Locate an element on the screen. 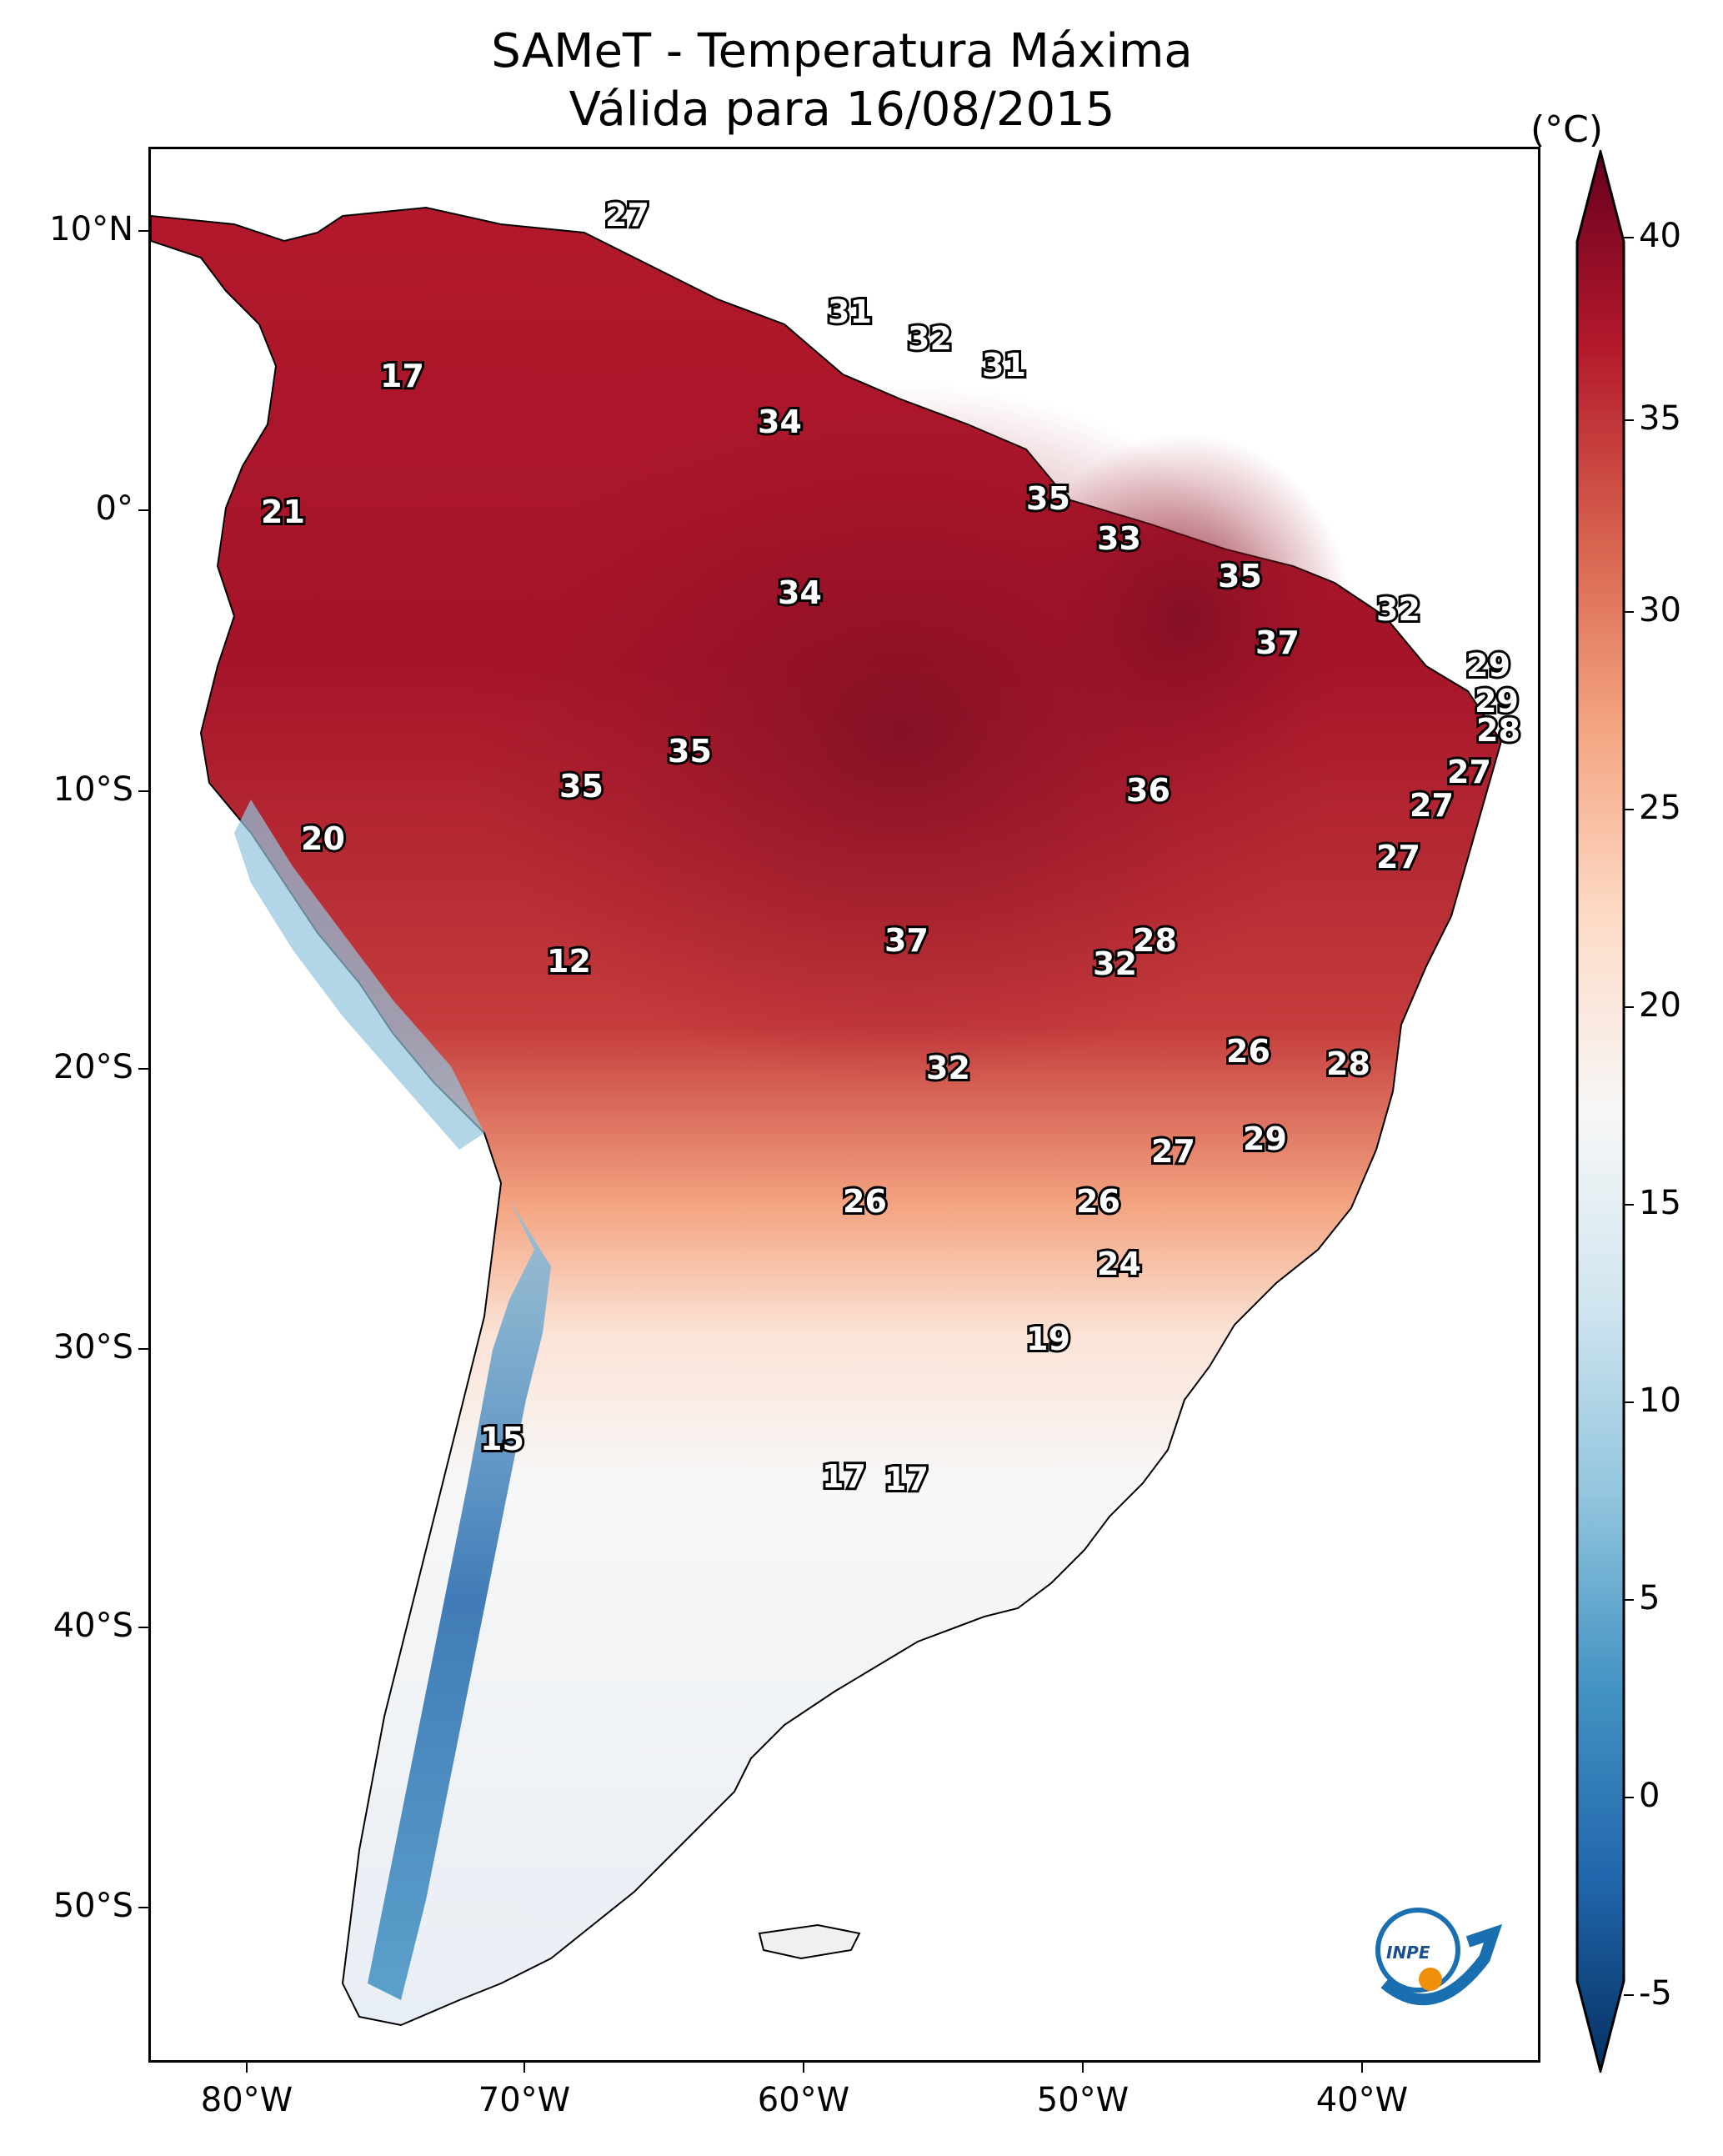  colorbar-tick-label: 5 is located at coordinates (1649, 1598).